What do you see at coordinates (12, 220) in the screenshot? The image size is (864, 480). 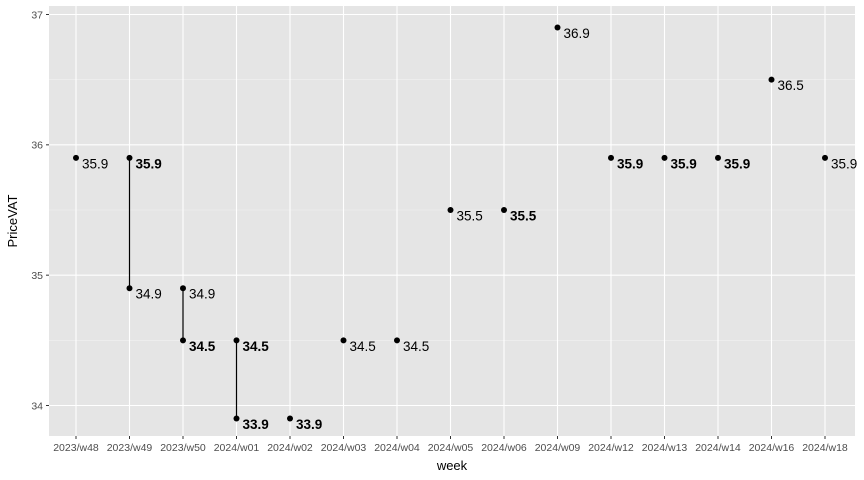 I see `y-axis-title: PriceVAT` at bounding box center [12, 220].